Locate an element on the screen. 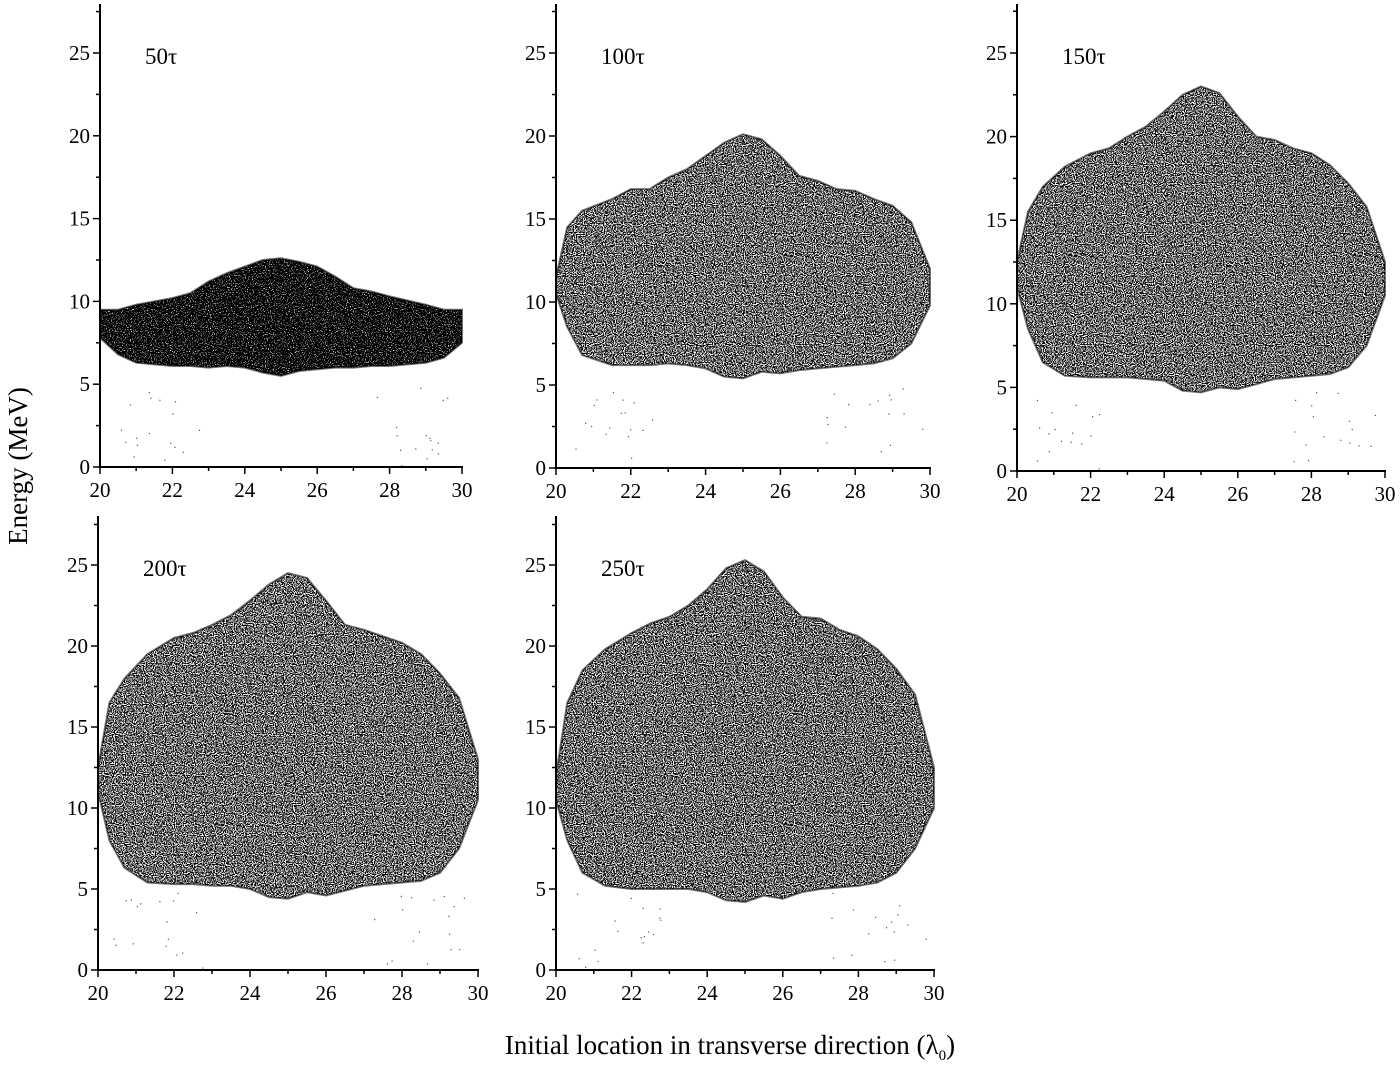 This screenshot has width=1400, height=1075. x-tick-label: 30 is located at coordinates (934, 993).